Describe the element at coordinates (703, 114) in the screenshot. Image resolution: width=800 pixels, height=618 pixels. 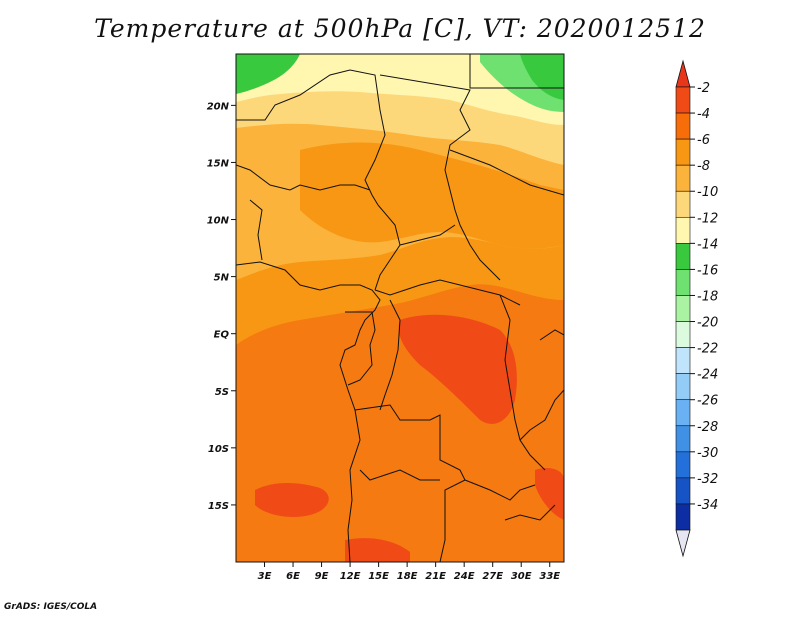
I see `colorbar-label: -4` at that location.